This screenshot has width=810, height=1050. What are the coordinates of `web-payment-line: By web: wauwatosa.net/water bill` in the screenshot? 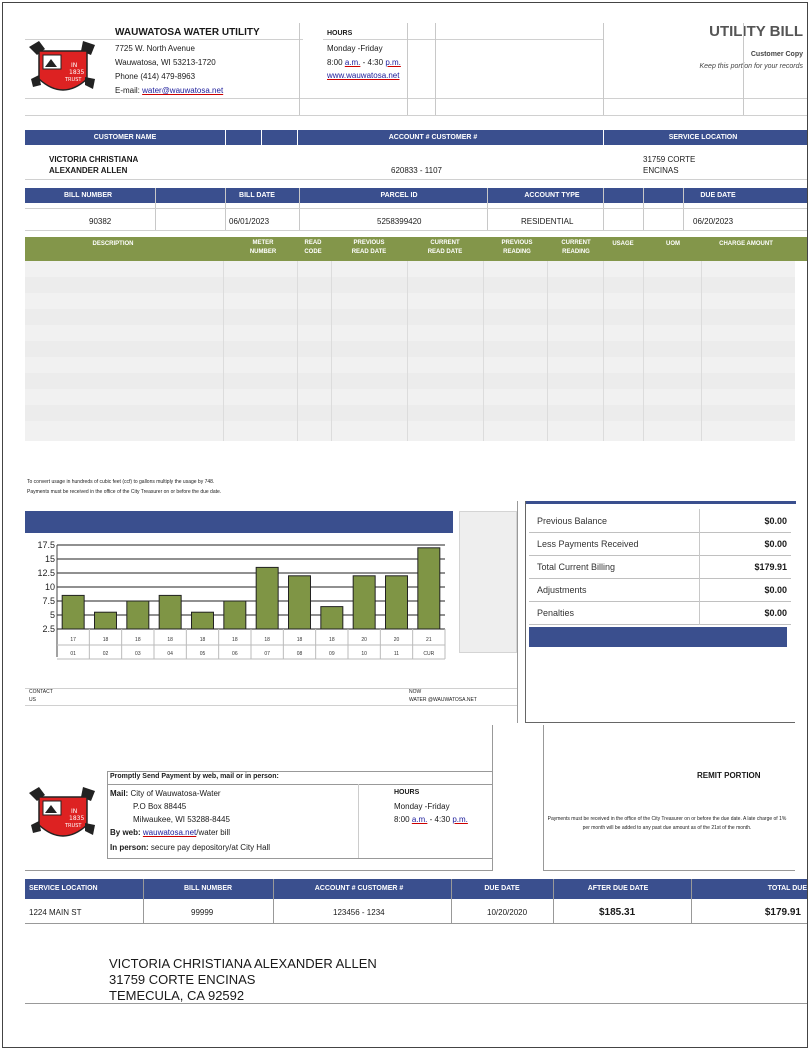 It's located at (170, 832).